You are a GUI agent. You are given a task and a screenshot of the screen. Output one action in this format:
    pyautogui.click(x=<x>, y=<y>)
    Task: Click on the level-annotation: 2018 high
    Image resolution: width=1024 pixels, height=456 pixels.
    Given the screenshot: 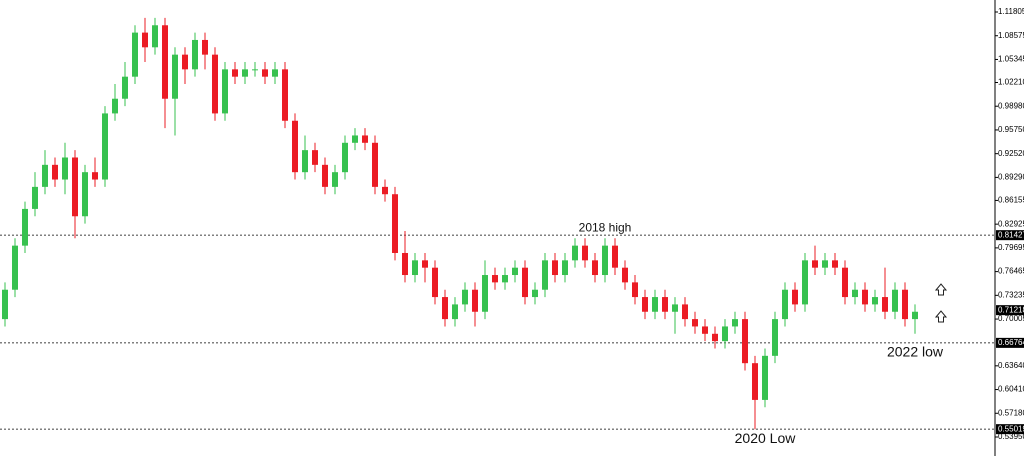 What is the action you would take?
    pyautogui.click(x=605, y=227)
    